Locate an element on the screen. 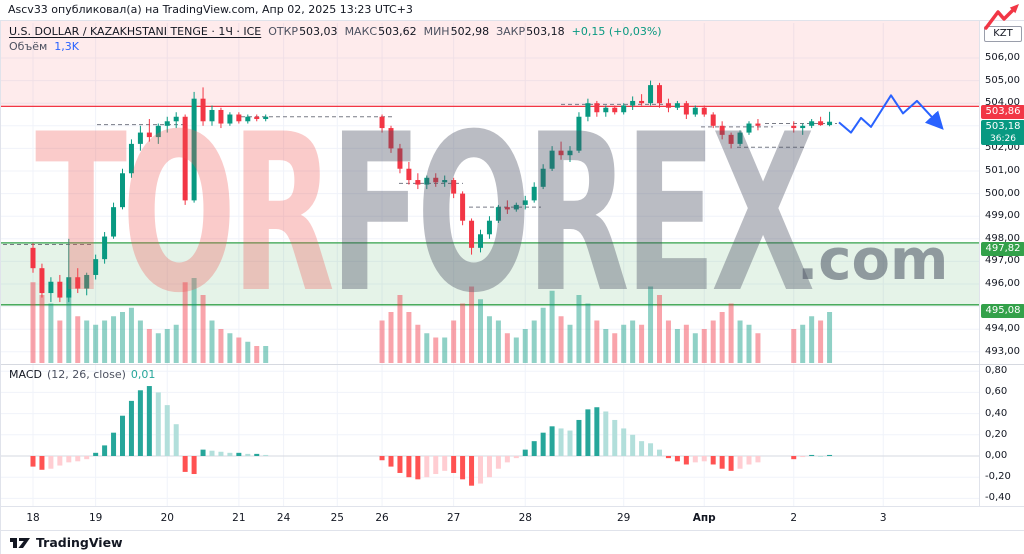 The image size is (1024, 554). price-axis-label: 493,00 is located at coordinates (1002, 351).